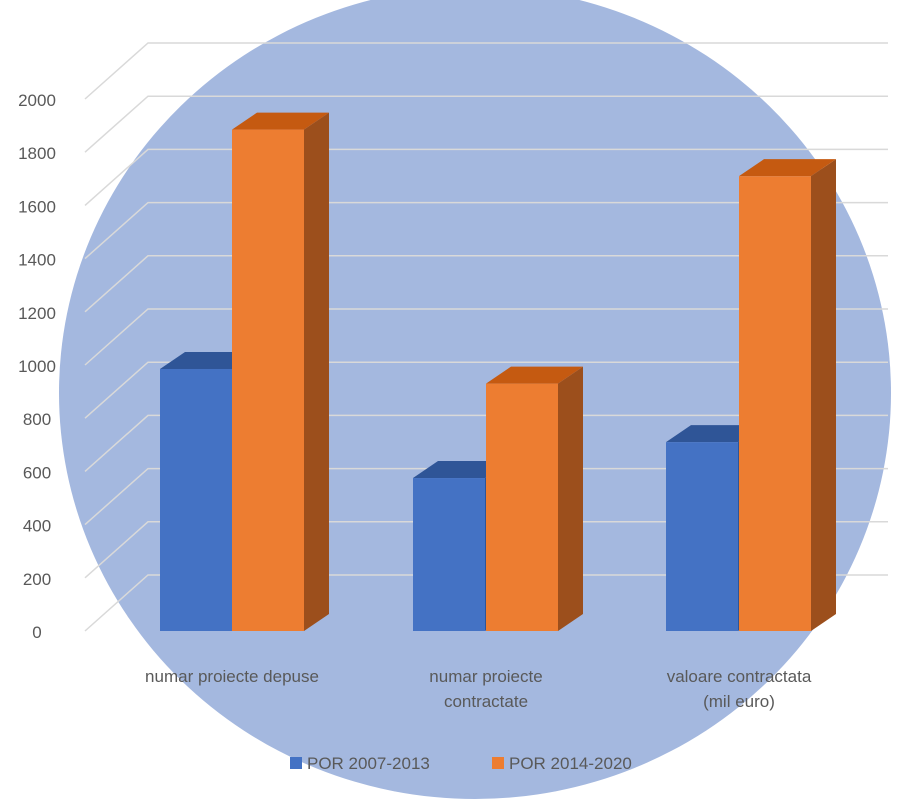 This screenshot has width=903, height=804. Describe the element at coordinates (485, 676) in the screenshot. I see `category-label: numar proiecte` at that location.